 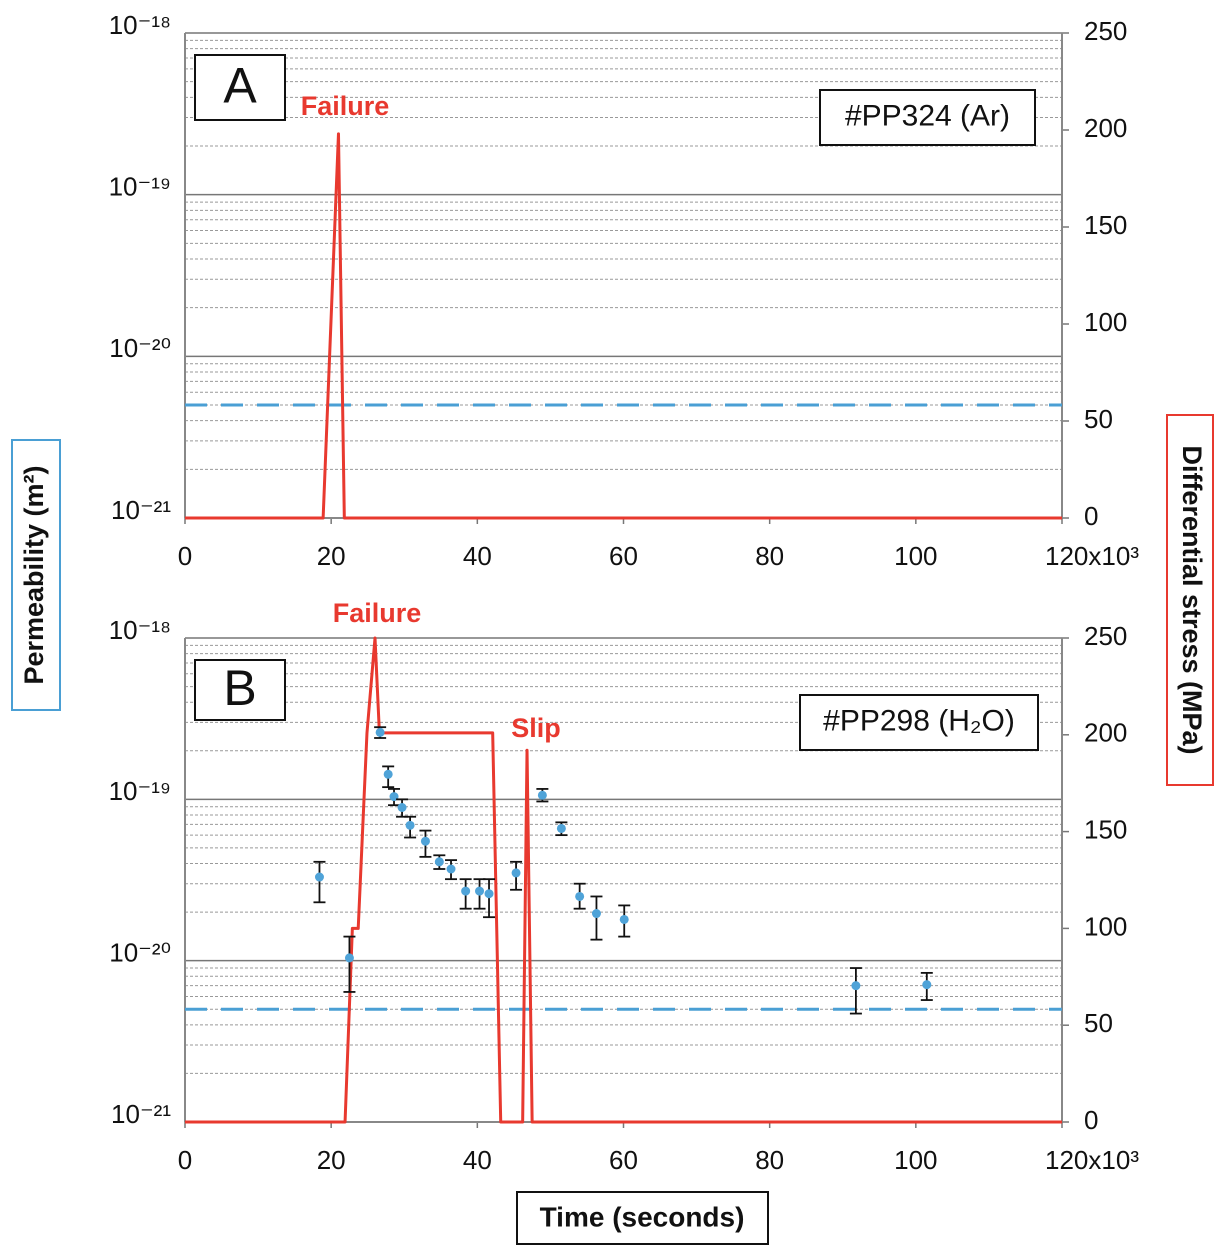 I want to click on y2label-box, so click(x=1190, y=600).